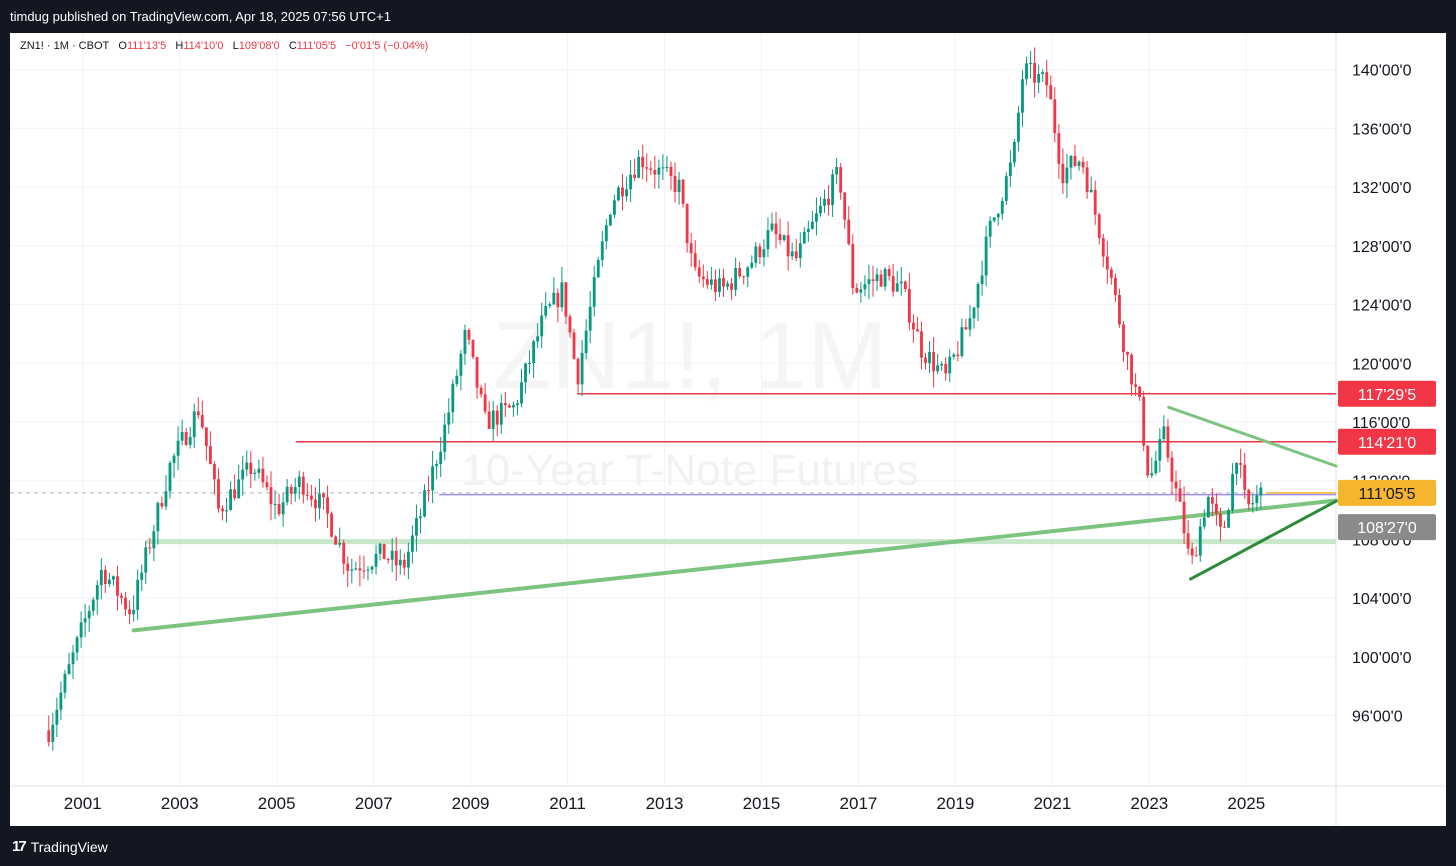 The height and width of the screenshot is (866, 1456). I want to click on price-label: 114'21'0, so click(1387, 443).